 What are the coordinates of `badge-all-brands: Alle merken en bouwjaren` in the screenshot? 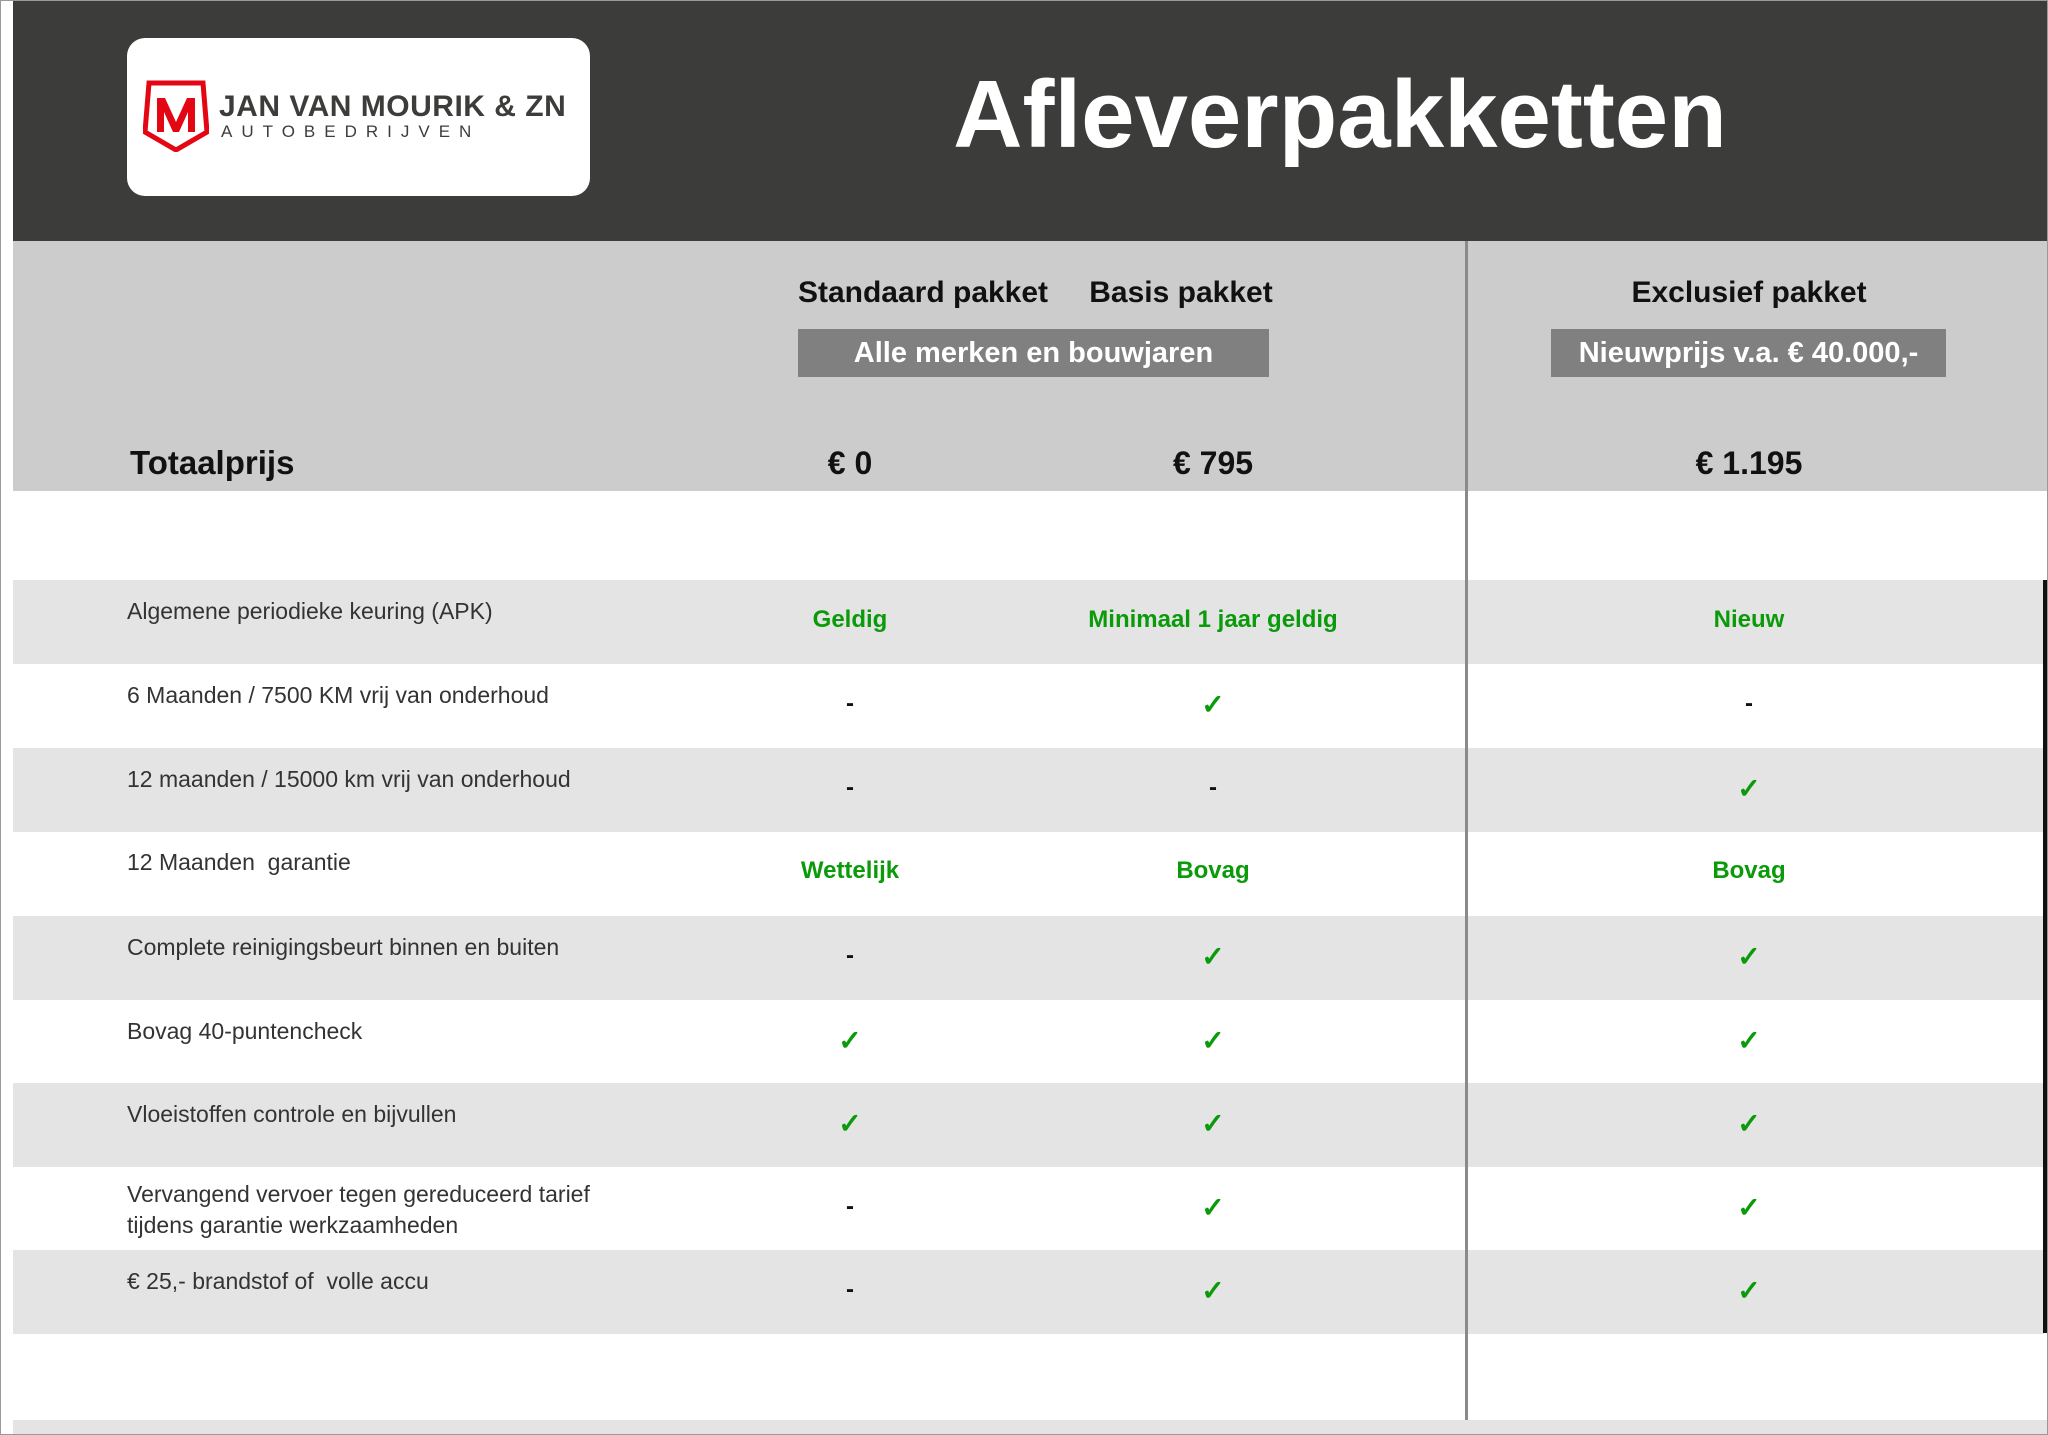 It's located at (1033, 353).